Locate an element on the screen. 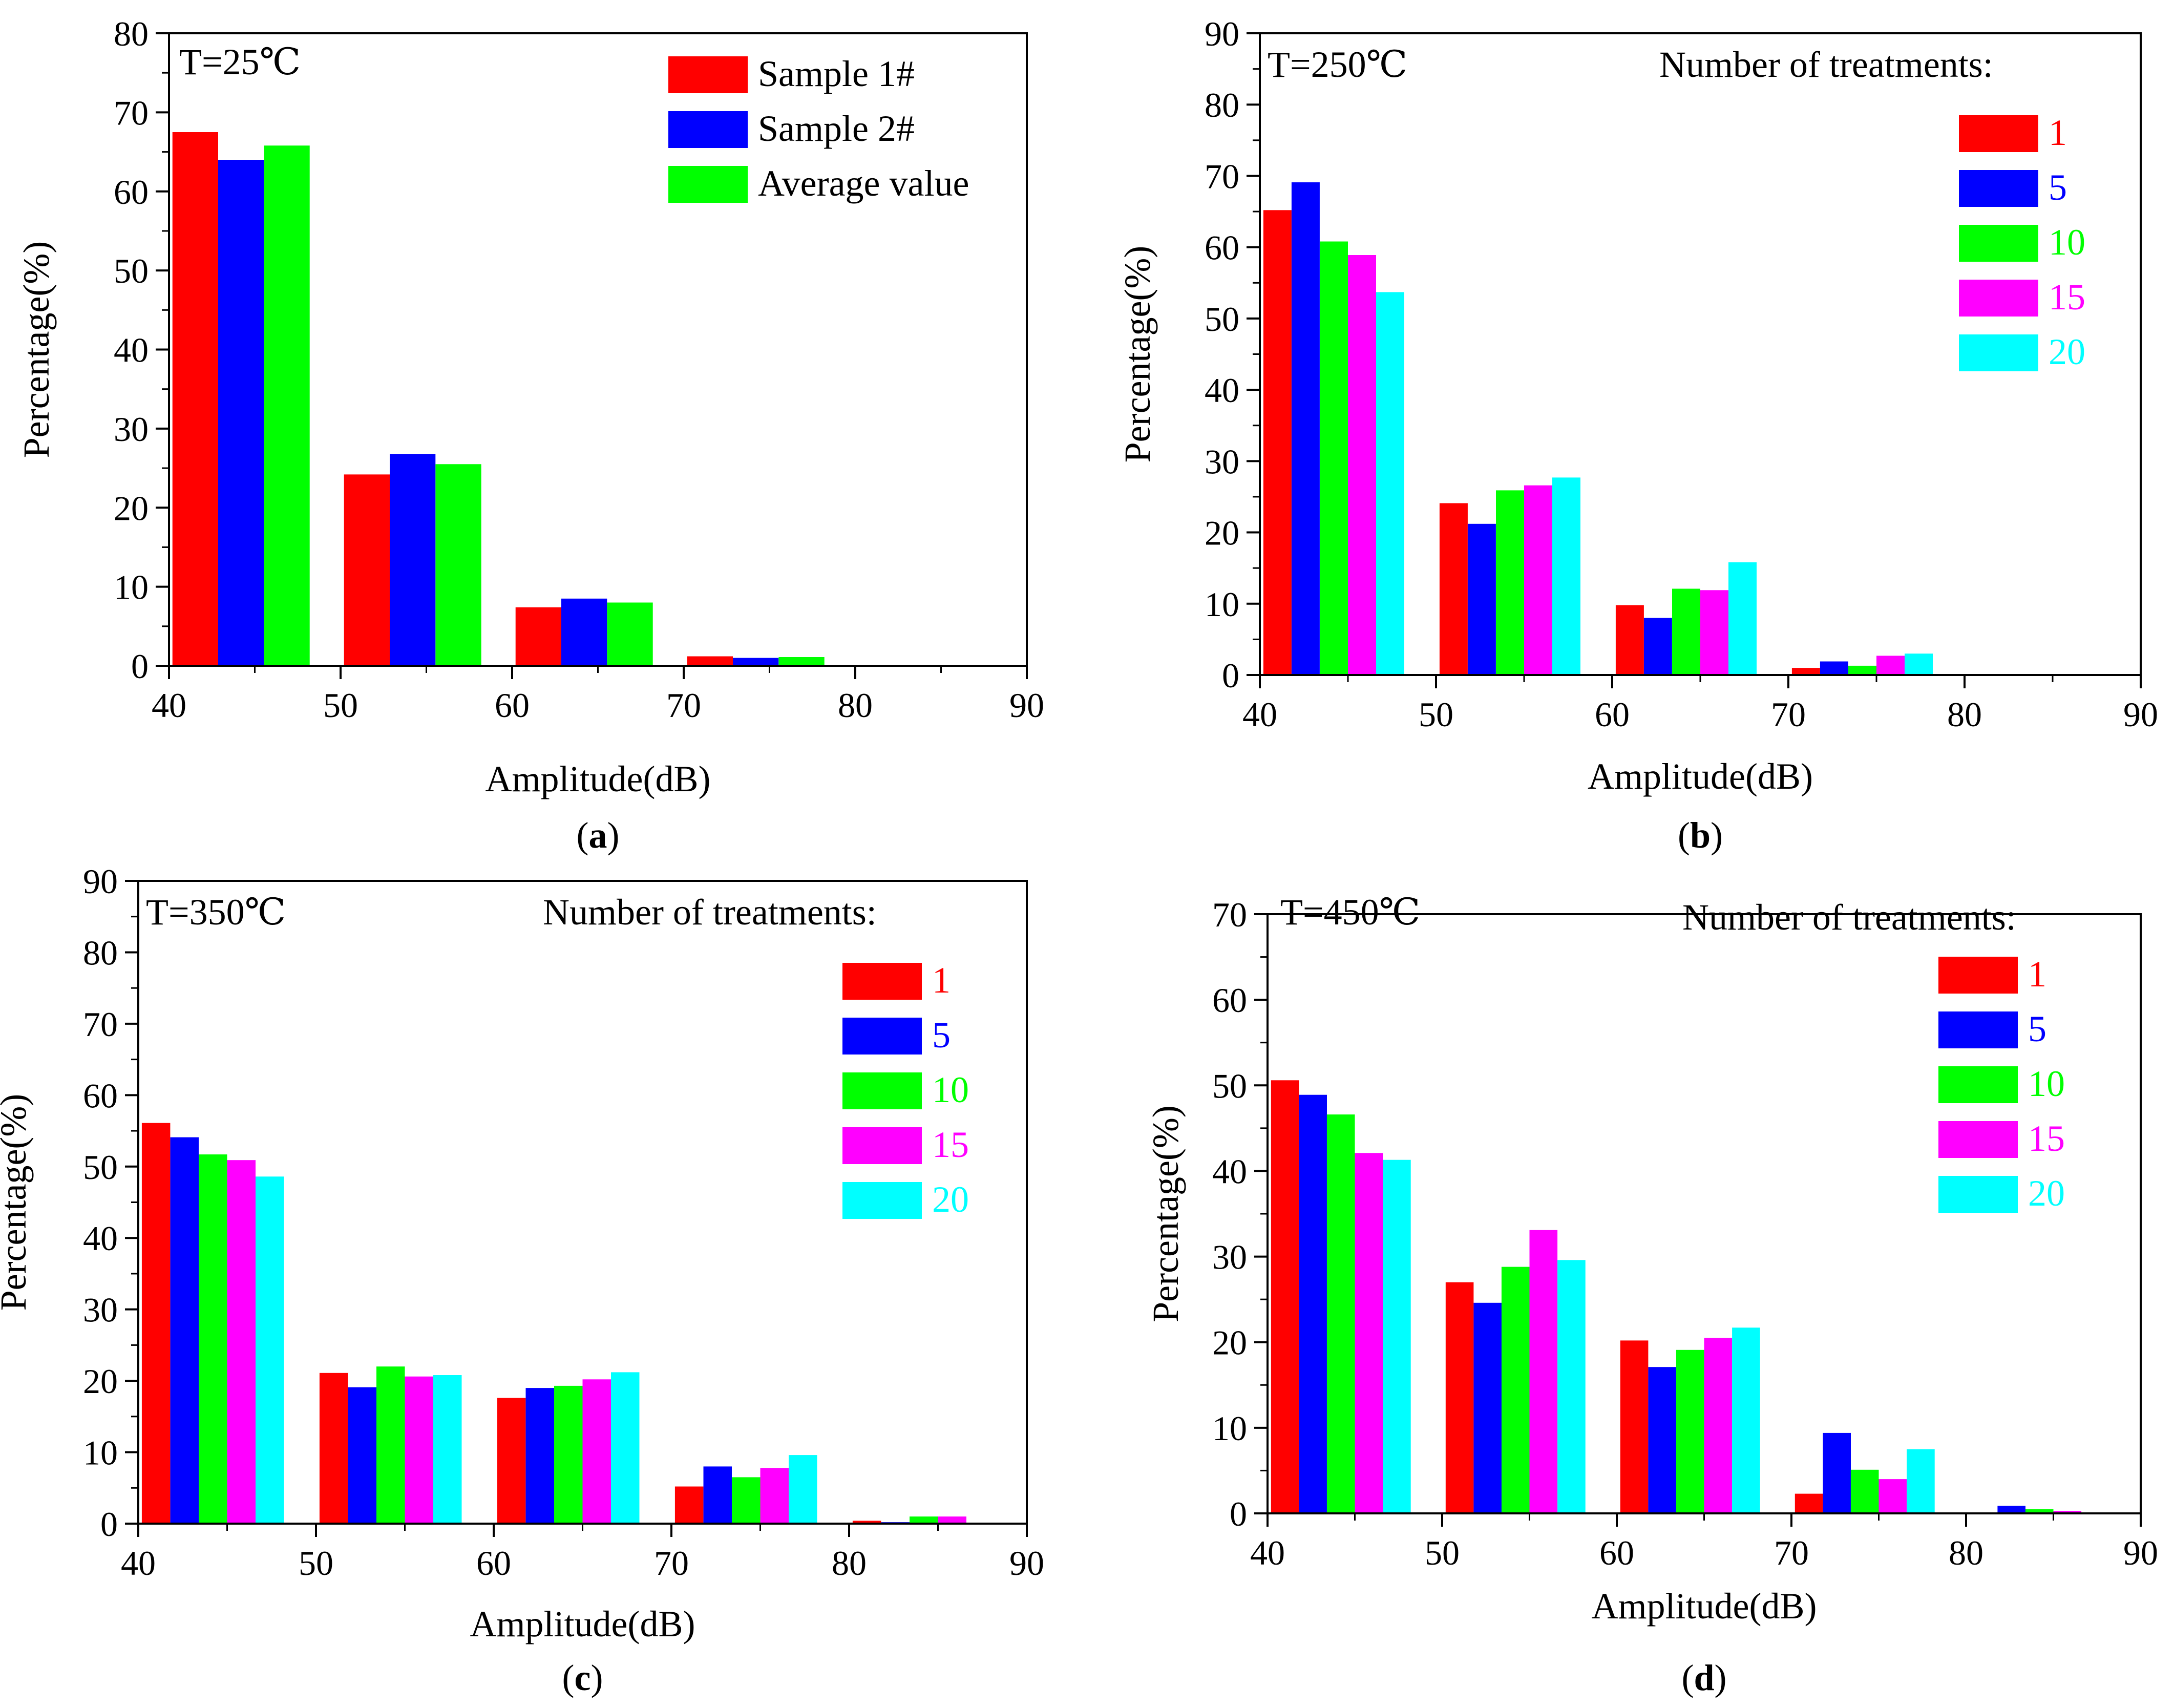 The width and height of the screenshot is (2174, 1708). y-tick-label-b-60: 60 is located at coordinates (1222, 247).